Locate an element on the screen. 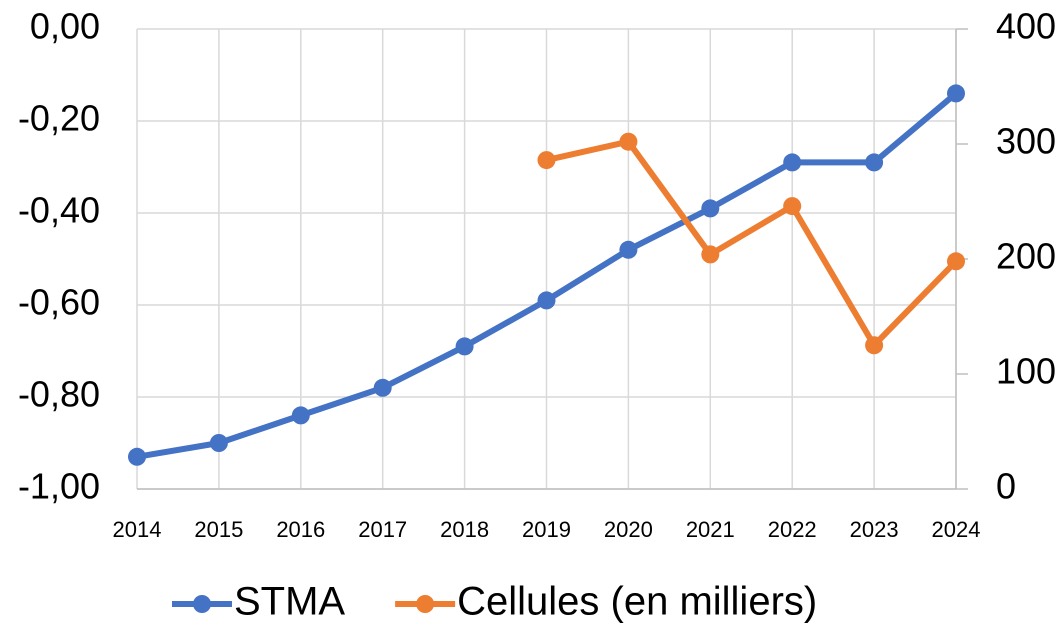 The width and height of the screenshot is (1062, 629). x-tick-label: 2020 is located at coordinates (628, 529).